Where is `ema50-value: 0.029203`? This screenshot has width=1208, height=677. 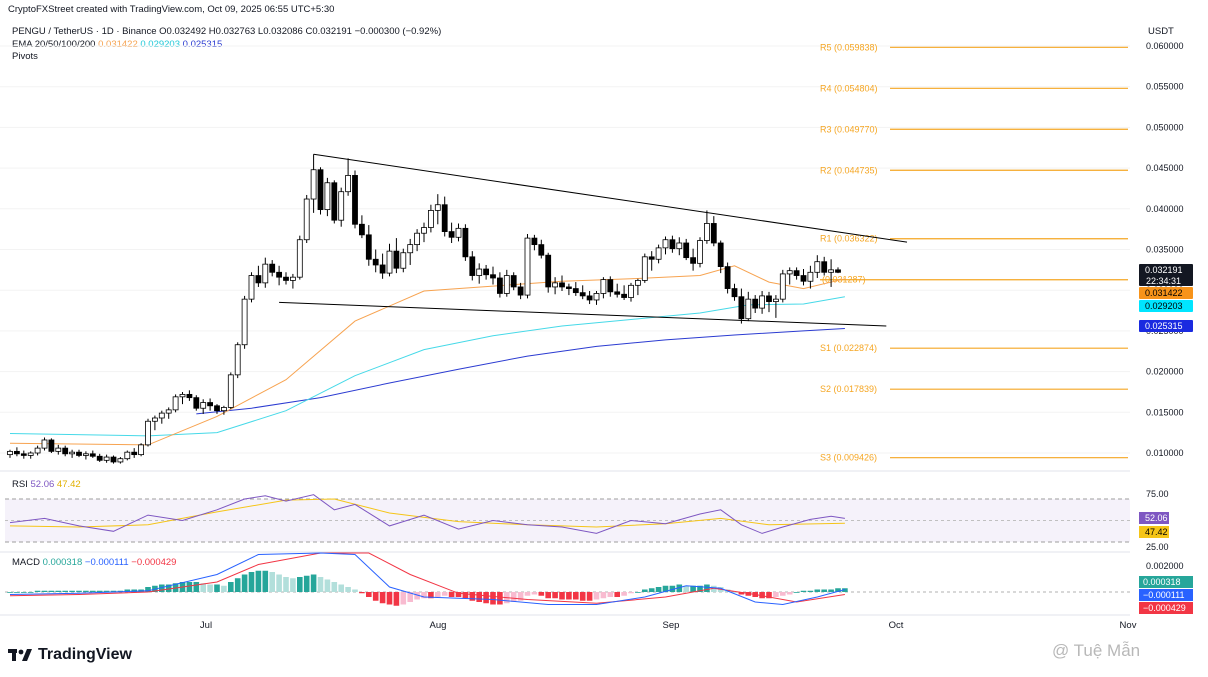 ema50-value: 0.029203 is located at coordinates (160, 44).